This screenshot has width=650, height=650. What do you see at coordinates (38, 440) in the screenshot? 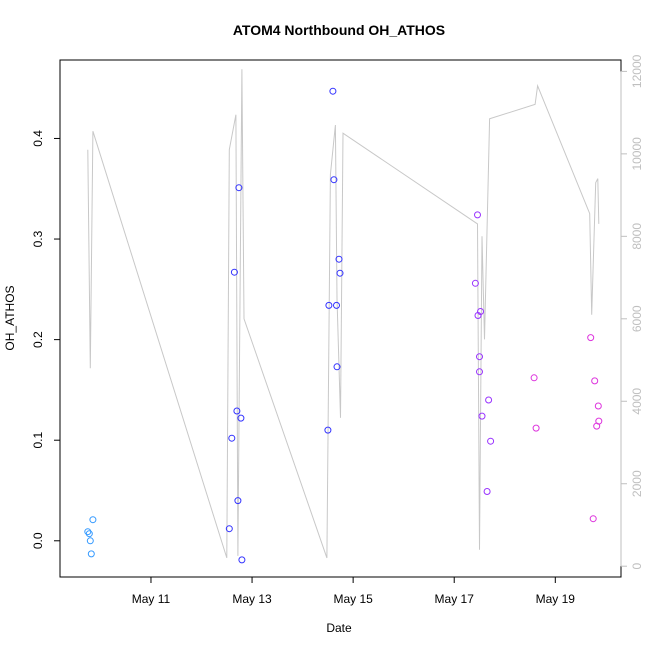
I see `y-tick-label: 0.1` at bounding box center [38, 440].